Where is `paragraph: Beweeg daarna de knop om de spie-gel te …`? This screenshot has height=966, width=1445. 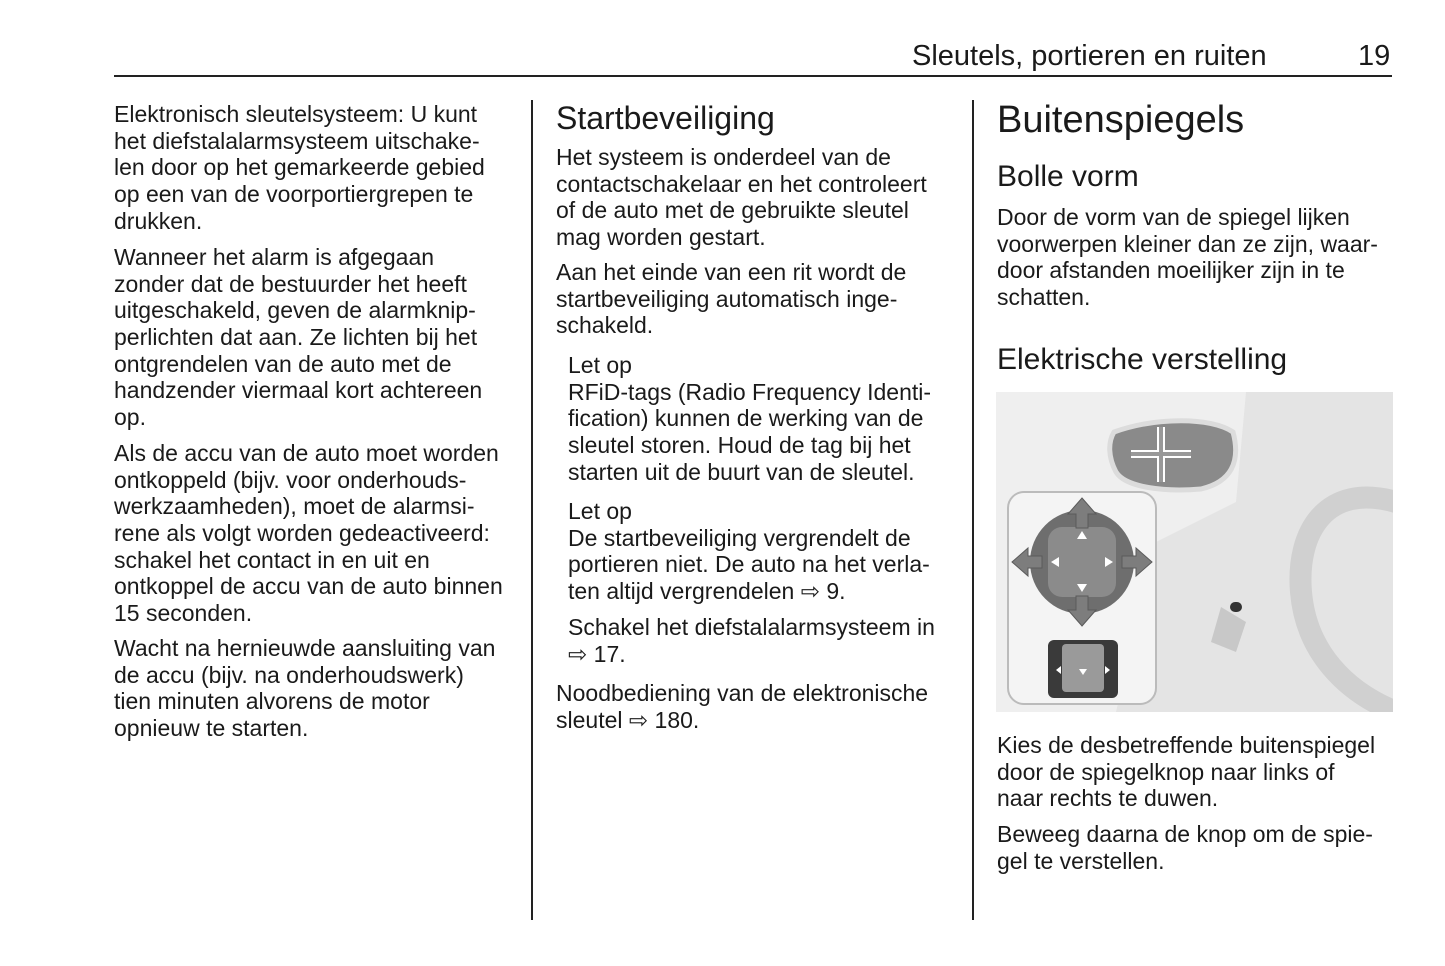
paragraph: Beweeg daarna de knop om de spie-gel te … is located at coordinates (1185, 847).